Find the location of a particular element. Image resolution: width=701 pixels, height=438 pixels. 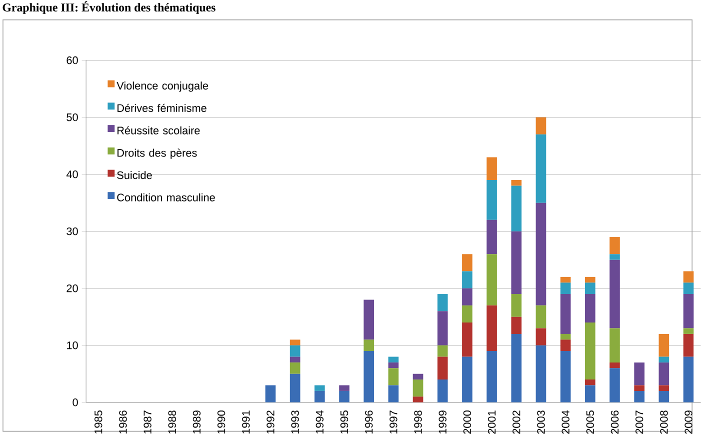

y-tick-label: 30 is located at coordinates (72, 232).